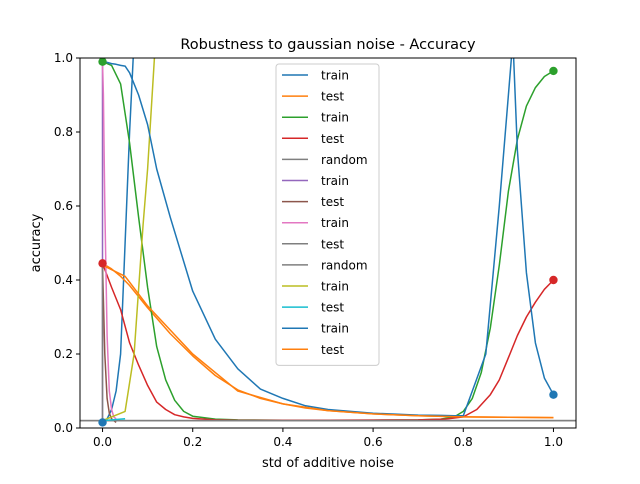 The width and height of the screenshot is (640, 484). What do you see at coordinates (63, 58) in the screenshot?
I see `y-tick-label: 1.0` at bounding box center [63, 58].